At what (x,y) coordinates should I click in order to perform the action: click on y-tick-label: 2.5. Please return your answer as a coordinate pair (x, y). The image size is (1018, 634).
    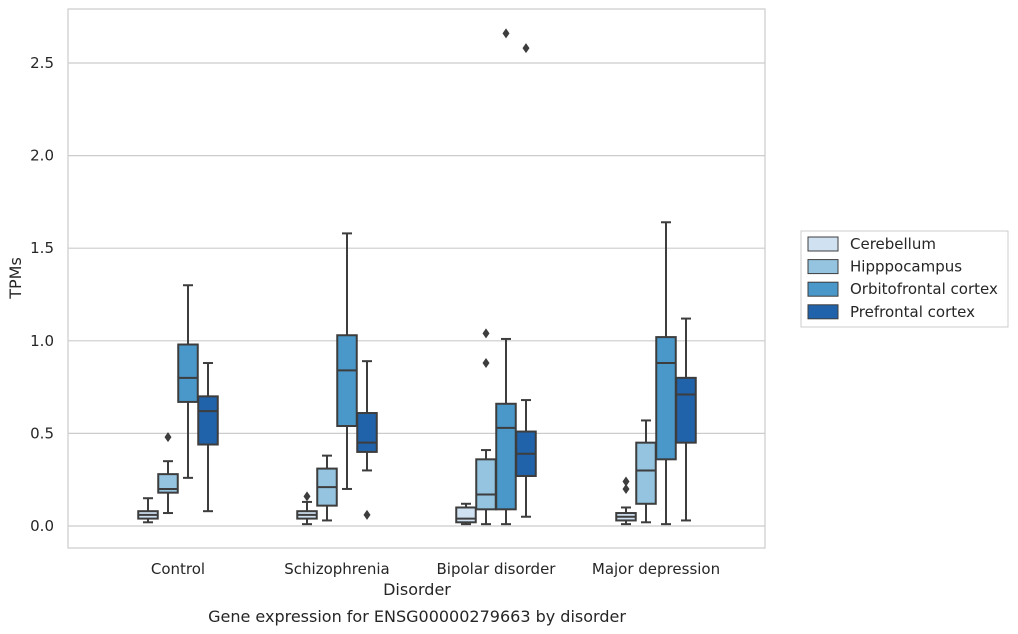
    Looking at the image, I should click on (42, 63).